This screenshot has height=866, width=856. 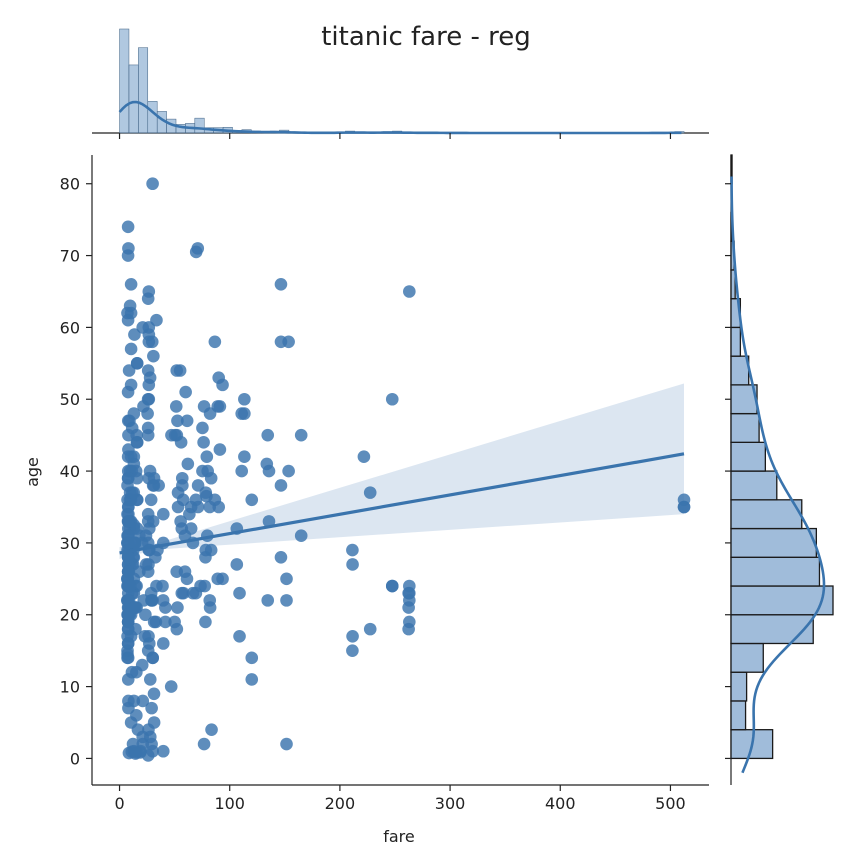 What do you see at coordinates (70, 687) in the screenshot?
I see `y-tick-label: 10` at bounding box center [70, 687].